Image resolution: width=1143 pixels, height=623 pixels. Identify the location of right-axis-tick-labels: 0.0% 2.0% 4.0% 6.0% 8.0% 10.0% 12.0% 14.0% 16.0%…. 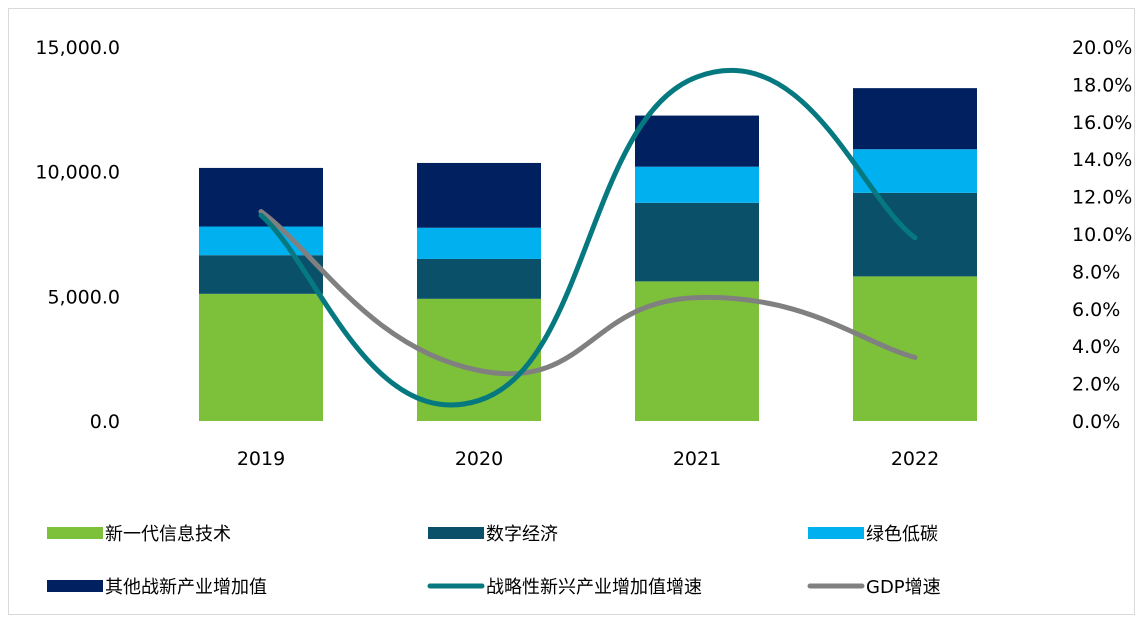
(1102, 235).